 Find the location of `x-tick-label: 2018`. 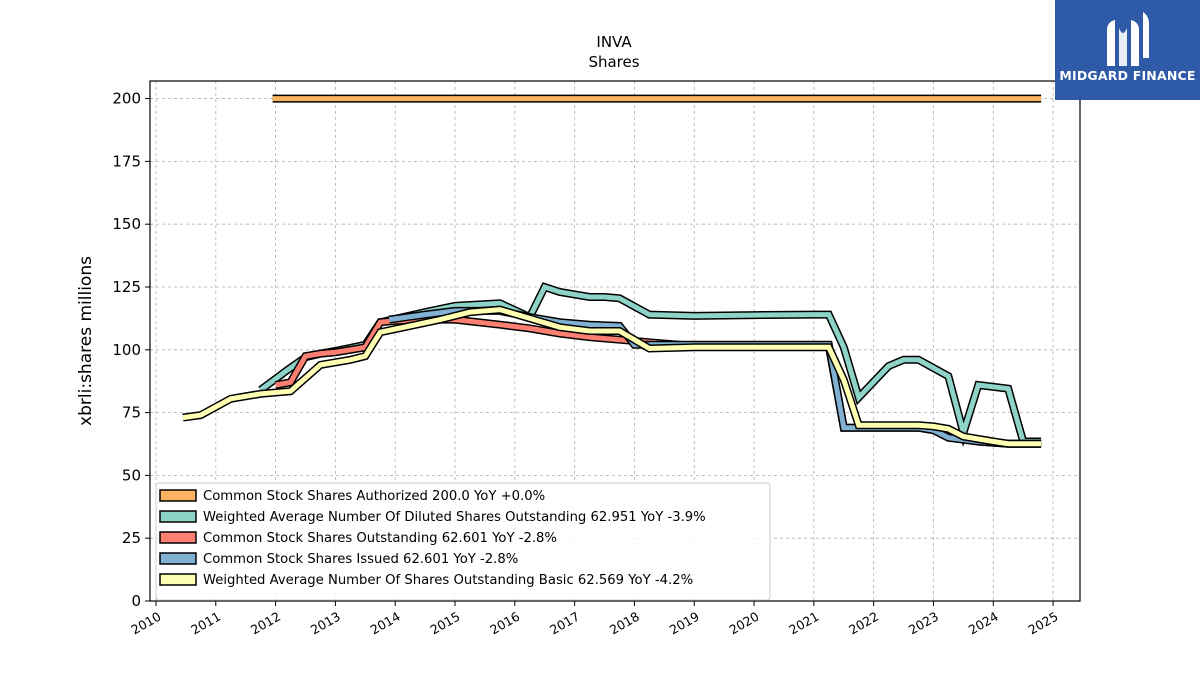

x-tick-label: 2018 is located at coordinates (624, 623).